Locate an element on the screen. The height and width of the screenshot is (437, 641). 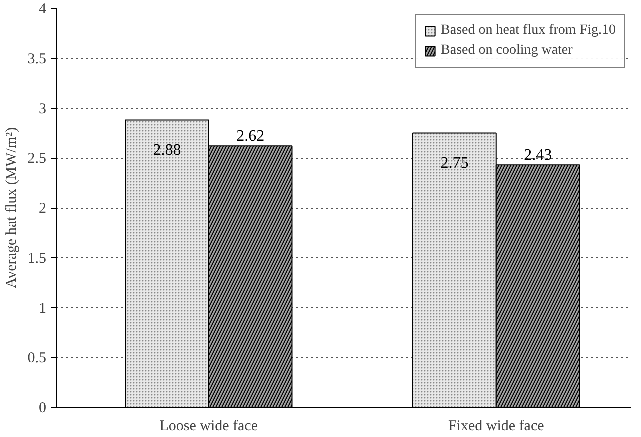
y-tick-label: 2.5 is located at coordinates (37, 159).